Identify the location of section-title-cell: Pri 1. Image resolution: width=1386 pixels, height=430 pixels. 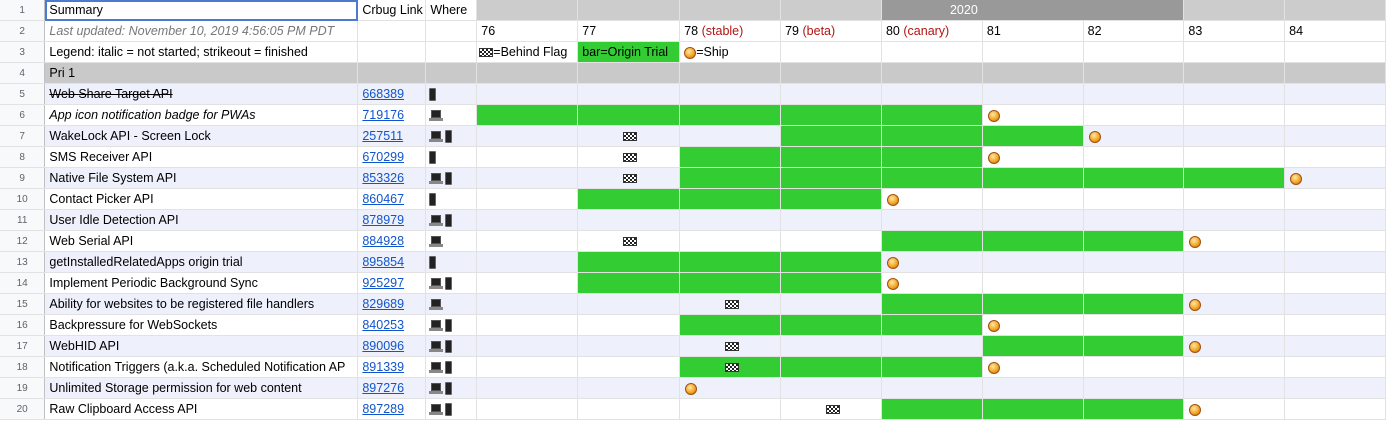
(201, 73).